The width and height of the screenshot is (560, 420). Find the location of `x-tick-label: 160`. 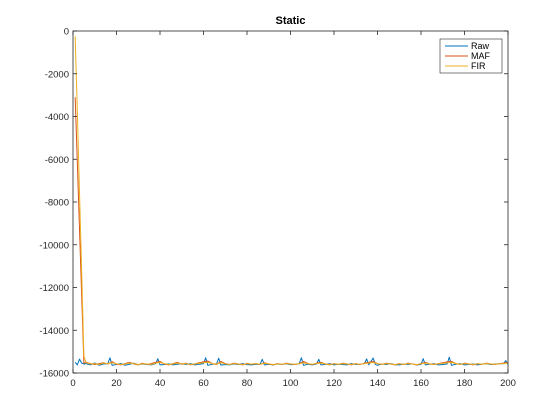

x-tick-label: 160 is located at coordinates (421, 383).